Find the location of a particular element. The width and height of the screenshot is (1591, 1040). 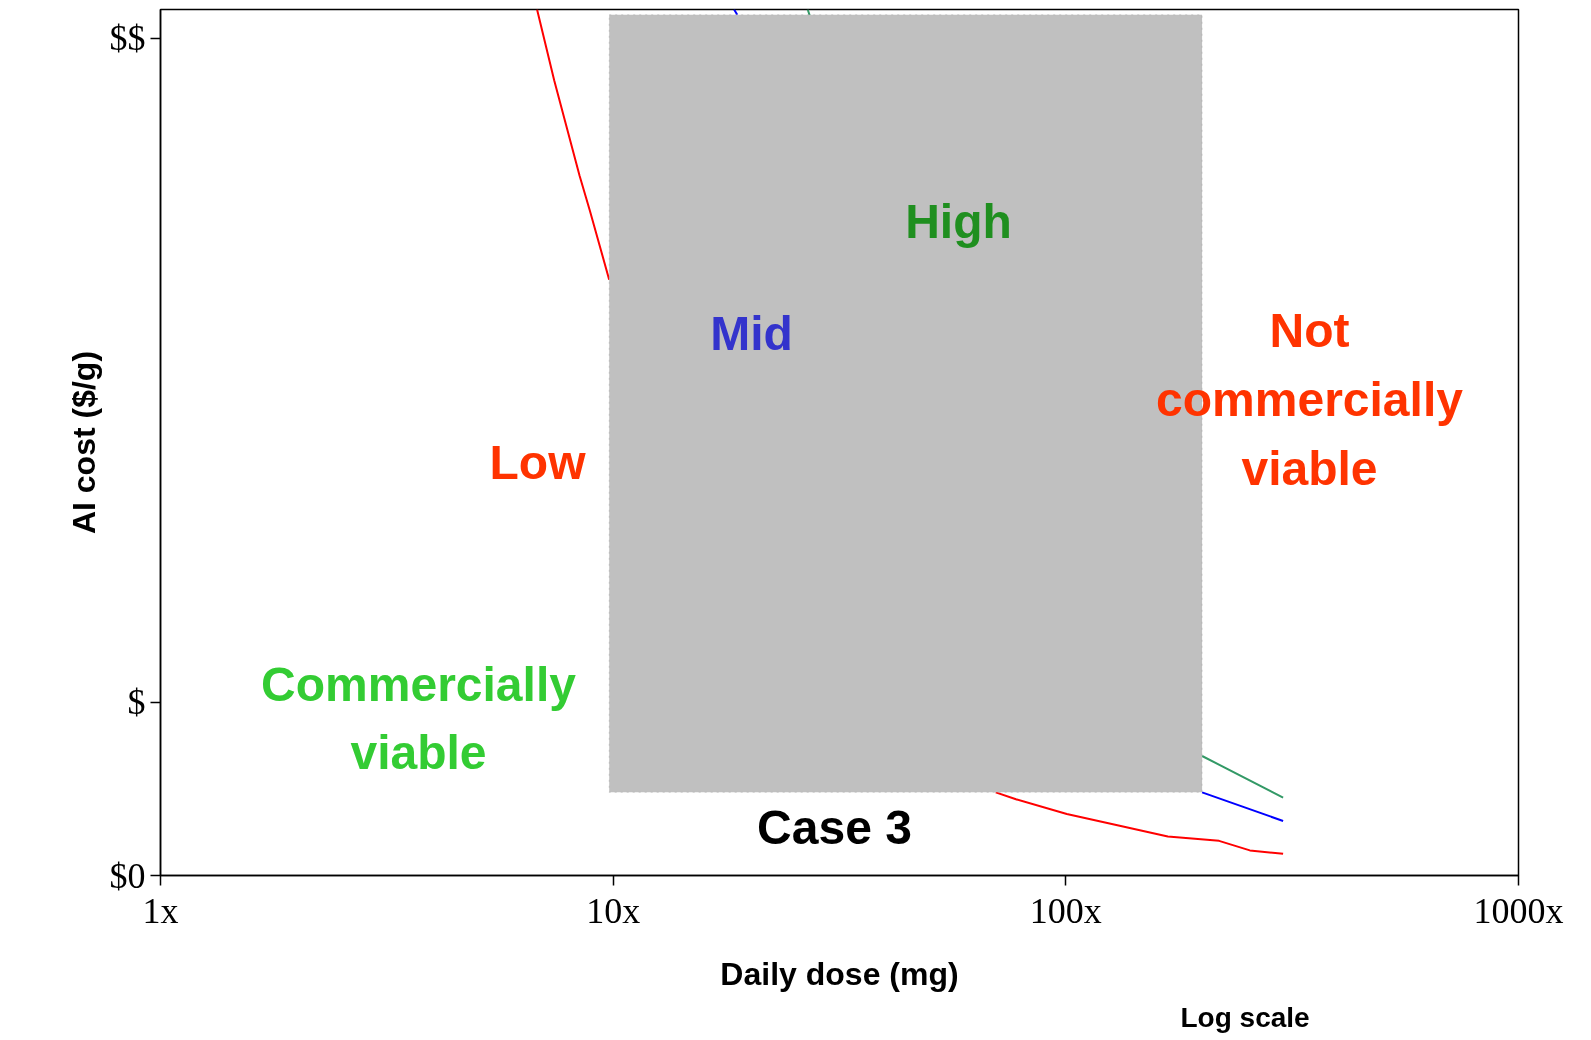

x-tick-label: 10x is located at coordinates (613, 910).